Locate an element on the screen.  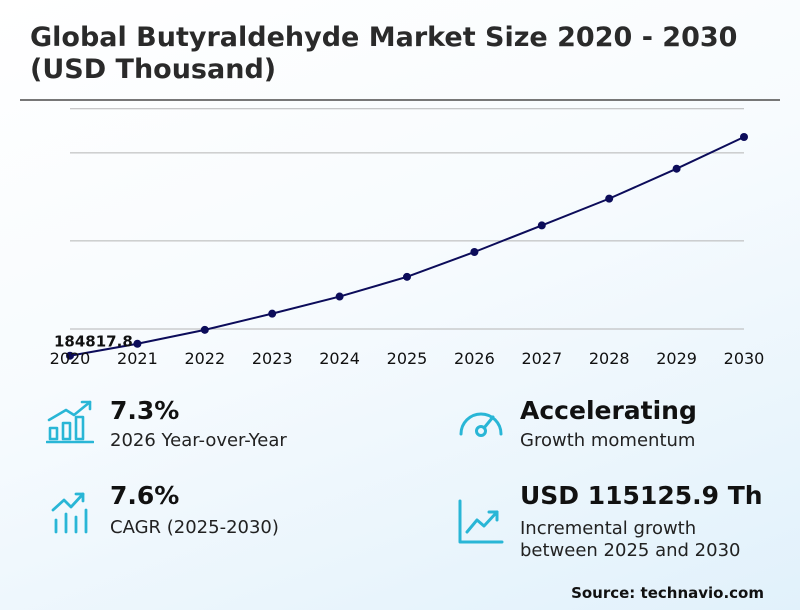
data-point-2020 is located at coordinates (70, 355).